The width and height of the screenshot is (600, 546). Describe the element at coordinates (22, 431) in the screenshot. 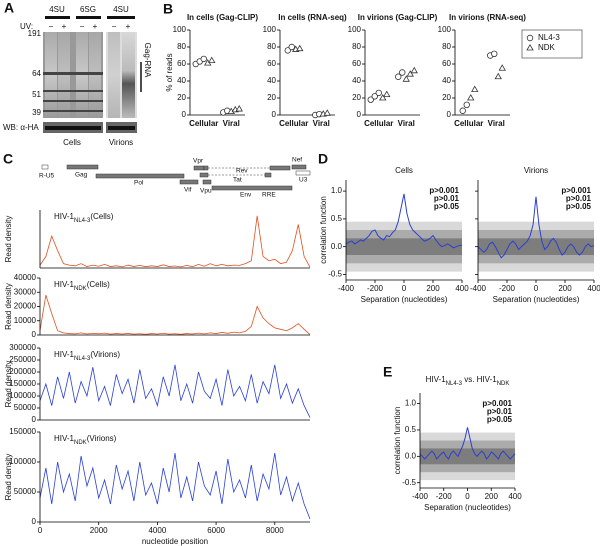

I see `y-tick-label: 150000` at that location.